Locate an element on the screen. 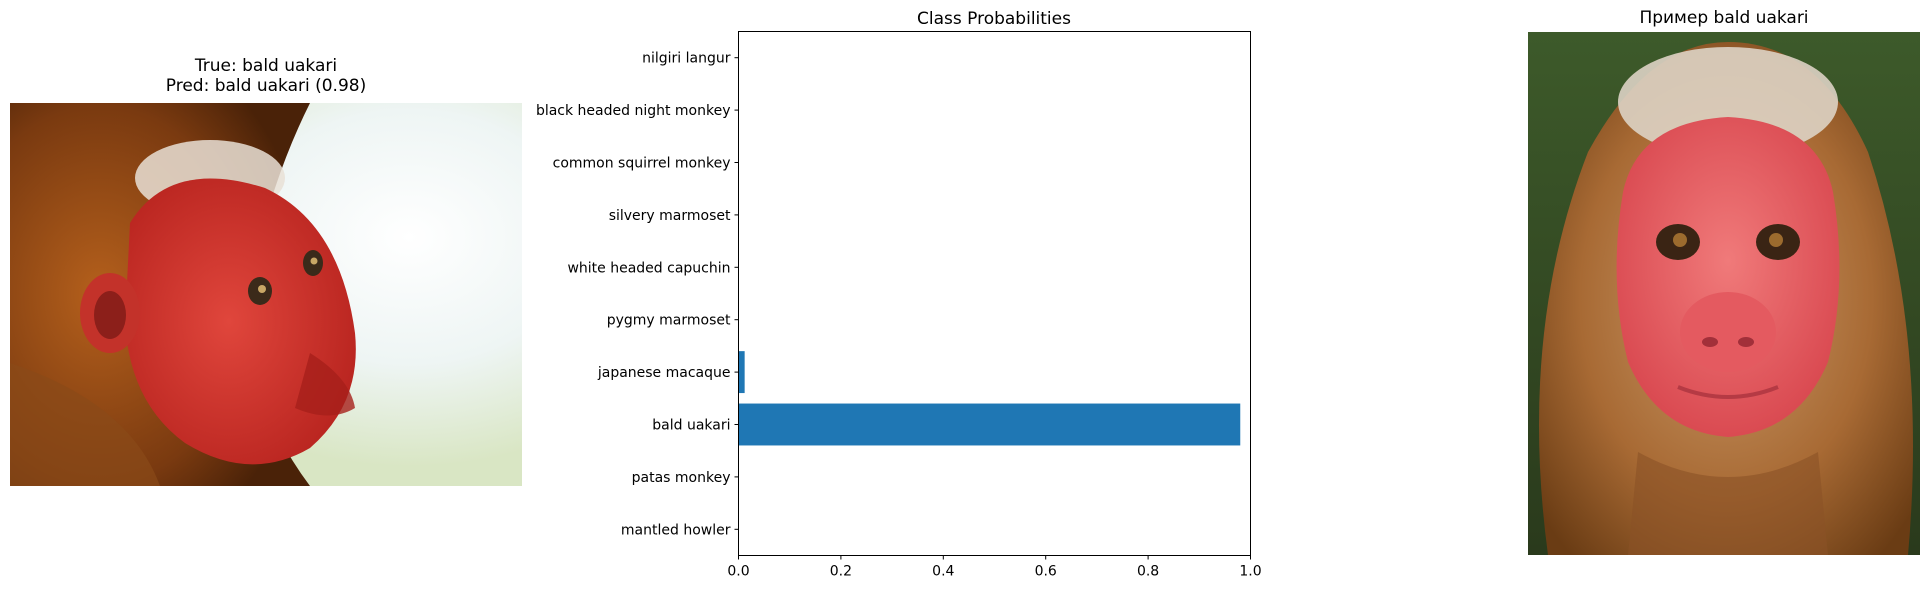 The image size is (1930, 590). y-tick-label: silvery marmoset is located at coordinates (670, 216).